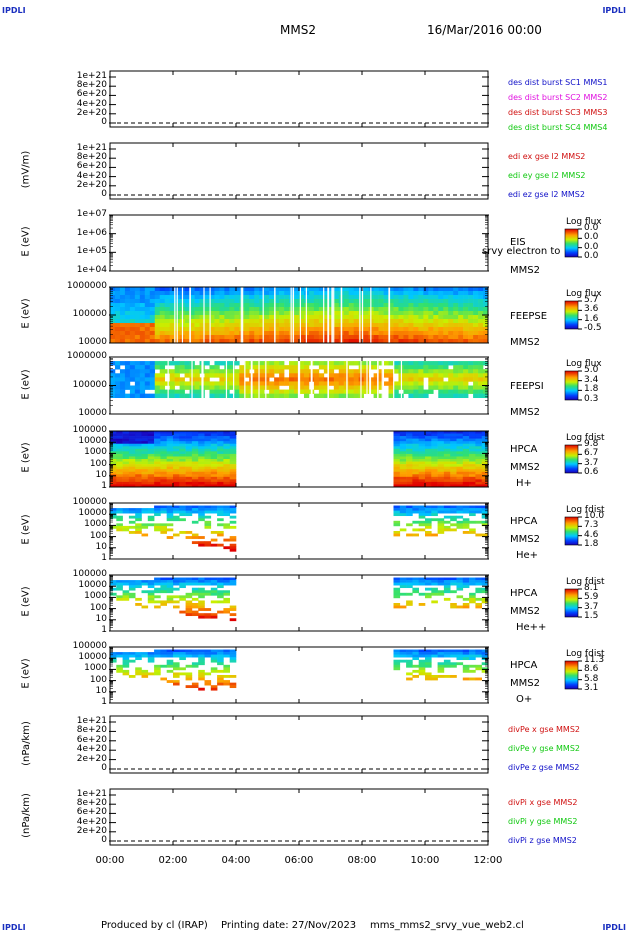 The height and width of the screenshot is (934, 630). What do you see at coordinates (89, 430) in the screenshot?
I see `y-tick-label: 100000` at bounding box center [89, 430].